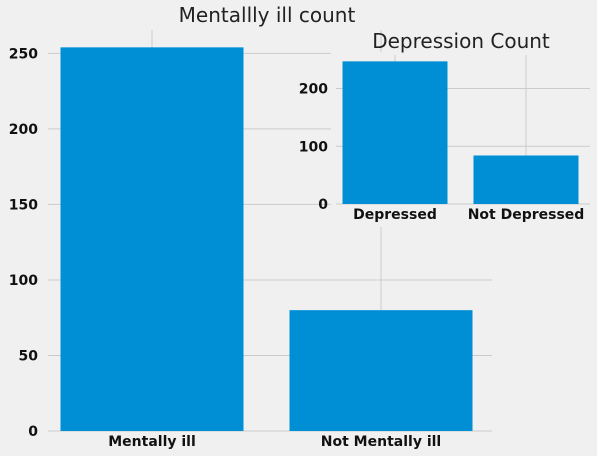  I want to click on main-y-tick-label-5: 250, so click(23, 54).